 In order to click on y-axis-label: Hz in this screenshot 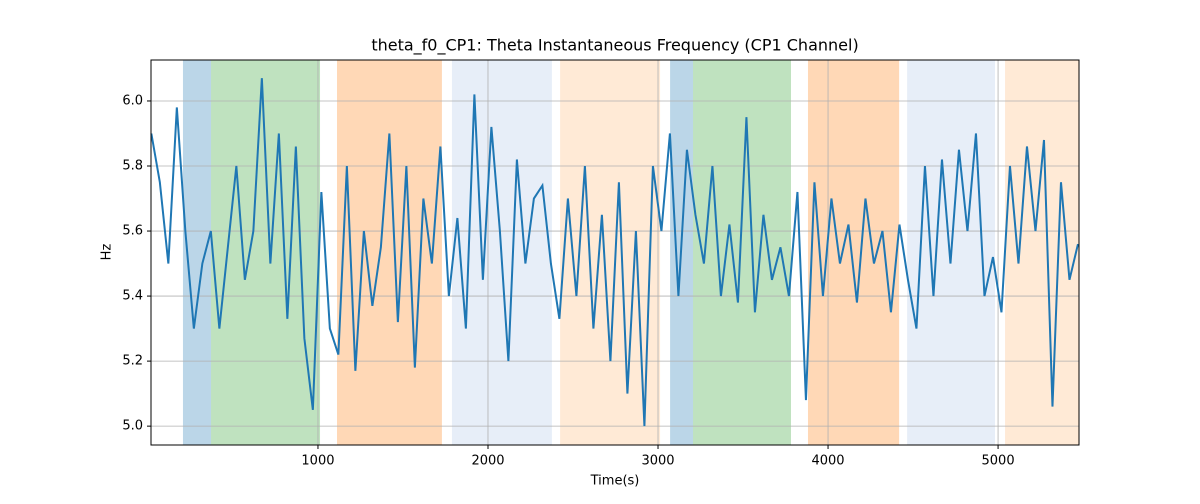, I will do `click(107, 252)`.